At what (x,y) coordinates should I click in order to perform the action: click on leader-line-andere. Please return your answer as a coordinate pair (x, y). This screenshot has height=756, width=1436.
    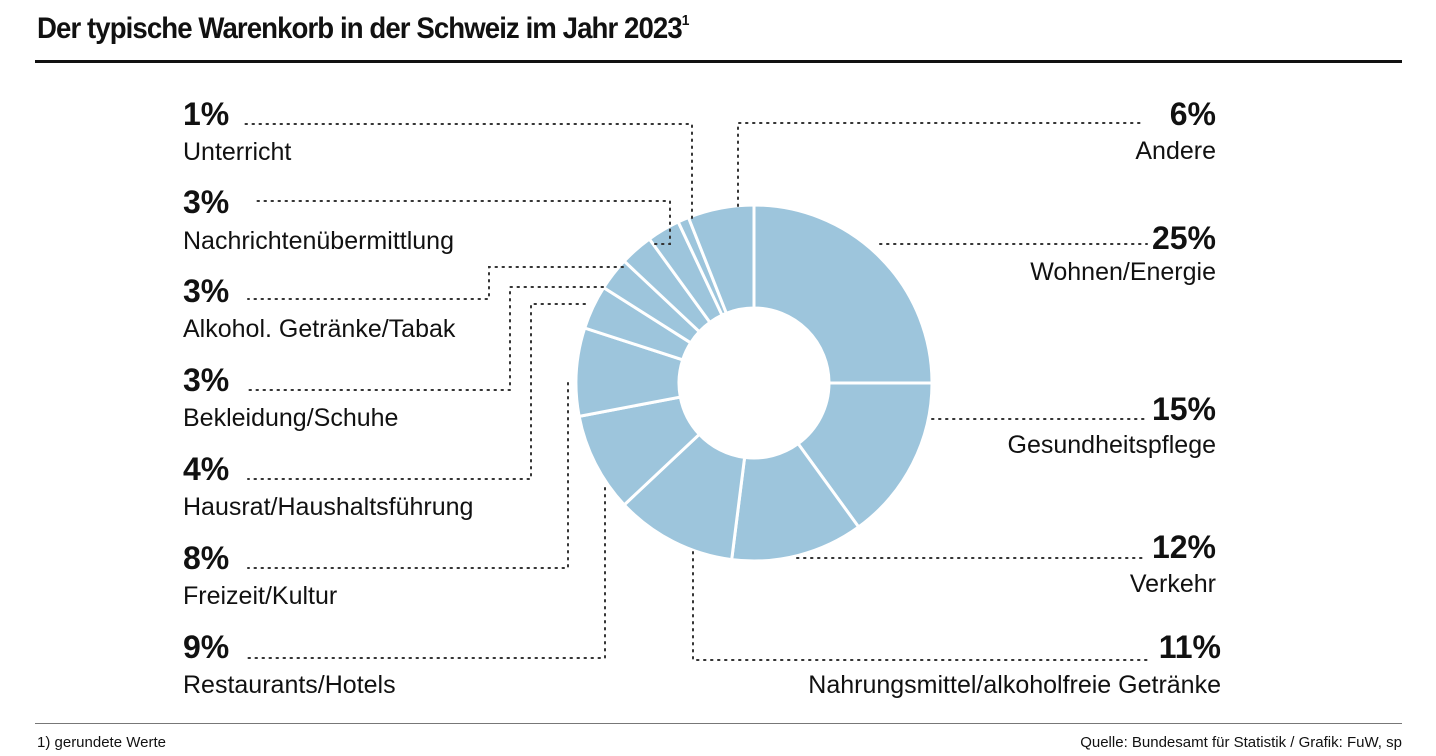
    Looking at the image, I should click on (941, 164).